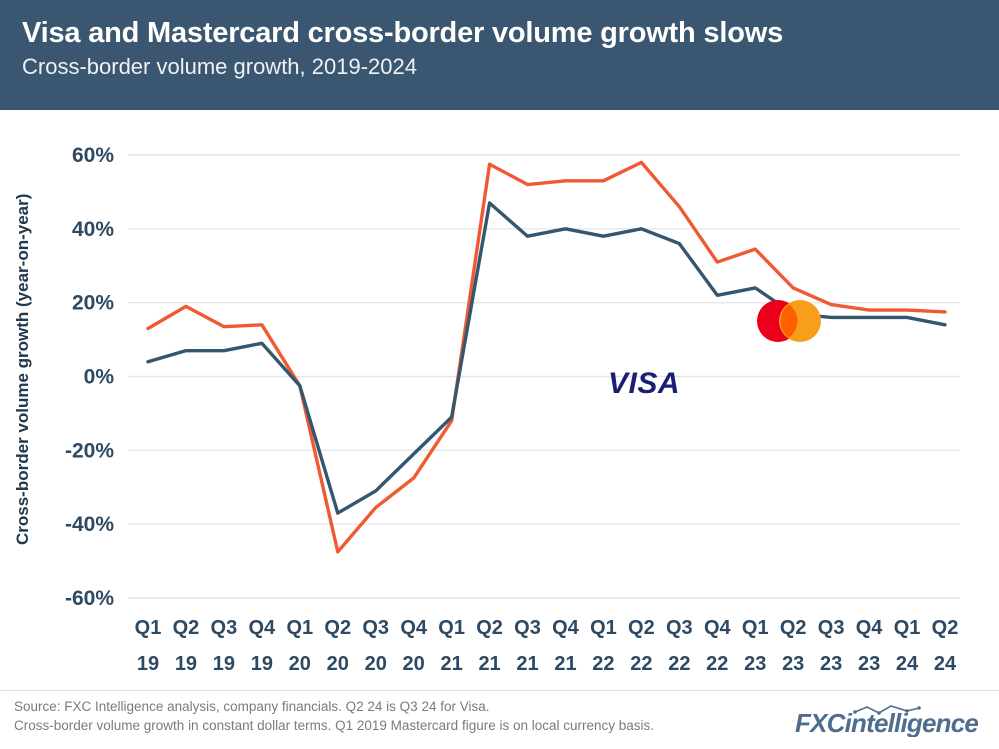 Image resolution: width=999 pixels, height=749 pixels. I want to click on y-axis-tick-label: 20%, so click(93, 303).